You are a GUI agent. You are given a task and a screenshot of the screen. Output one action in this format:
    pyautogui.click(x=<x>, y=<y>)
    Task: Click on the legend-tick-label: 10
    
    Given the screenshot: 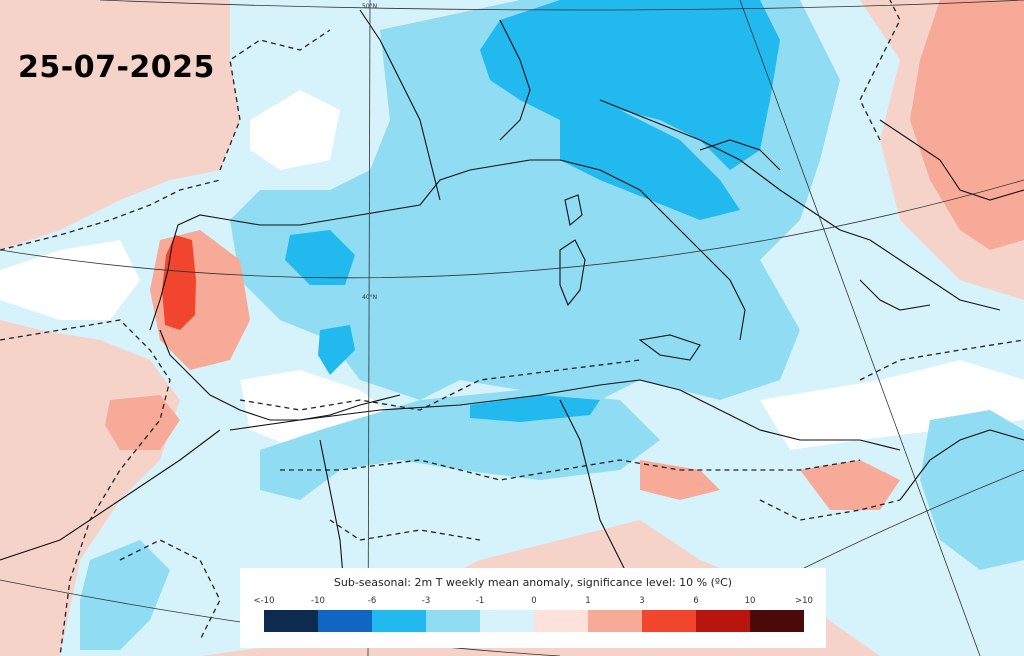 What is the action you would take?
    pyautogui.click(x=750, y=601)
    